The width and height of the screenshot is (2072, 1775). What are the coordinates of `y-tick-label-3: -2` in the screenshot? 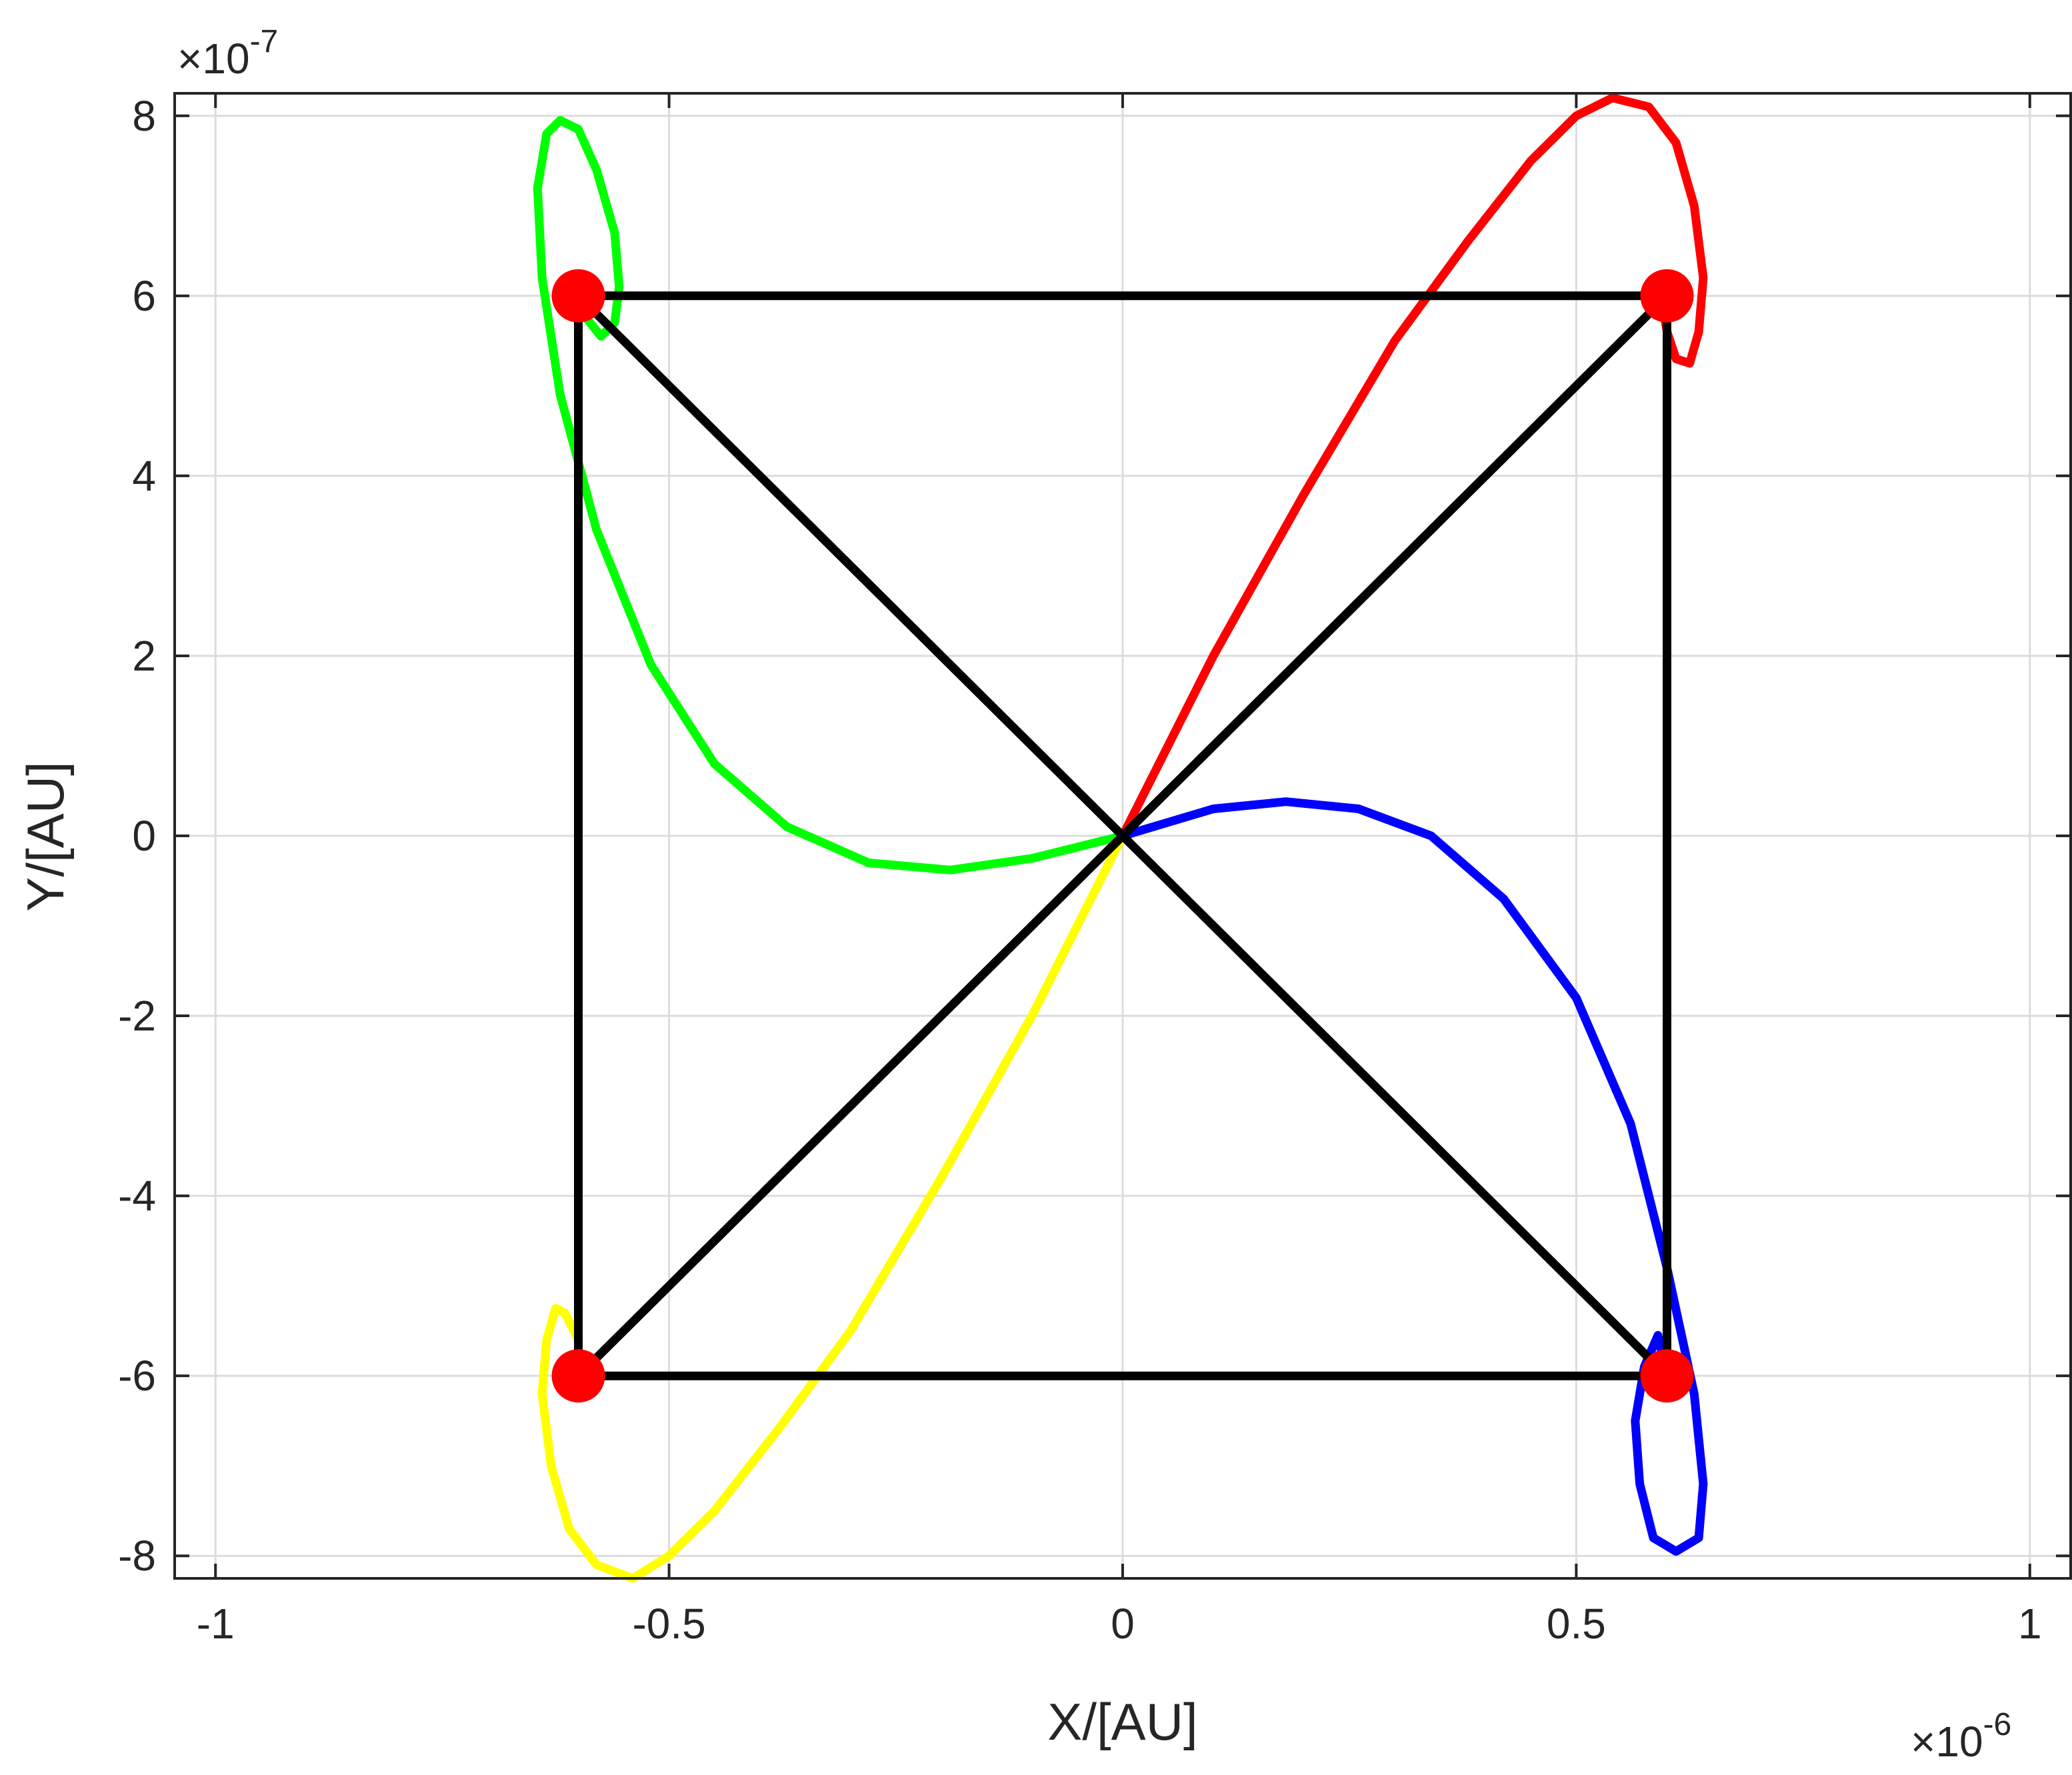 It's located at (137, 1016).